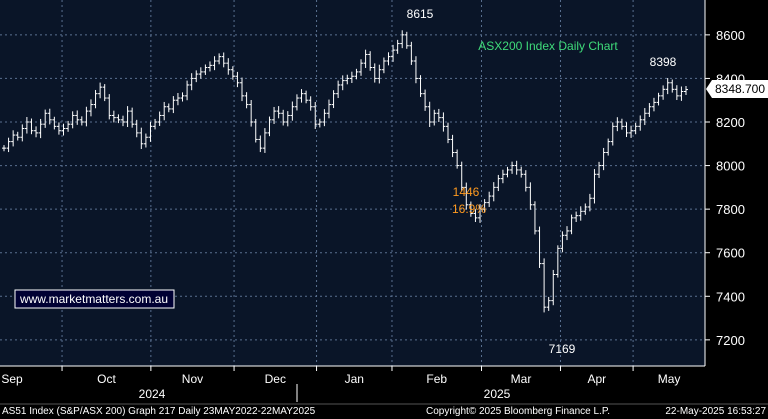 This screenshot has width=768, height=419. I want to click on x-tick-label: May, so click(669, 379).